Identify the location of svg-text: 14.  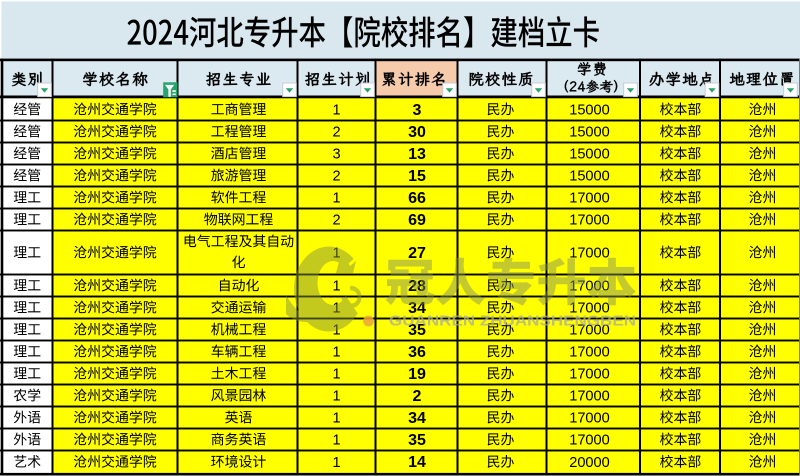
(417, 462).